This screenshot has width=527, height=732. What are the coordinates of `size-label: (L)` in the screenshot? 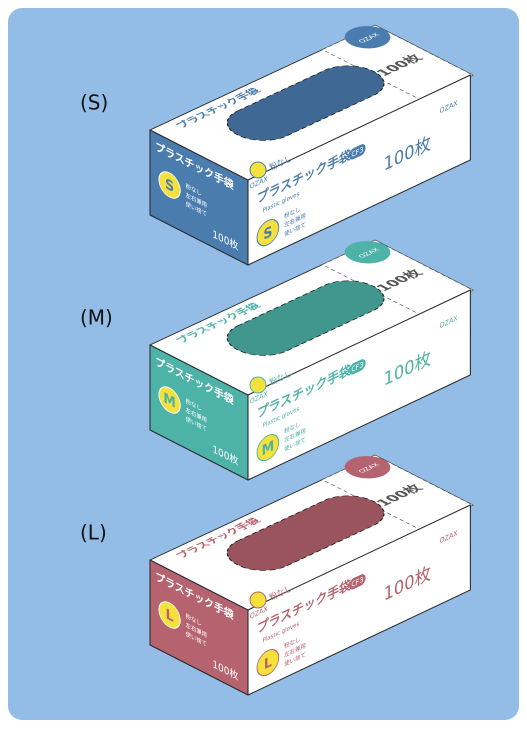 It's located at (93, 533).